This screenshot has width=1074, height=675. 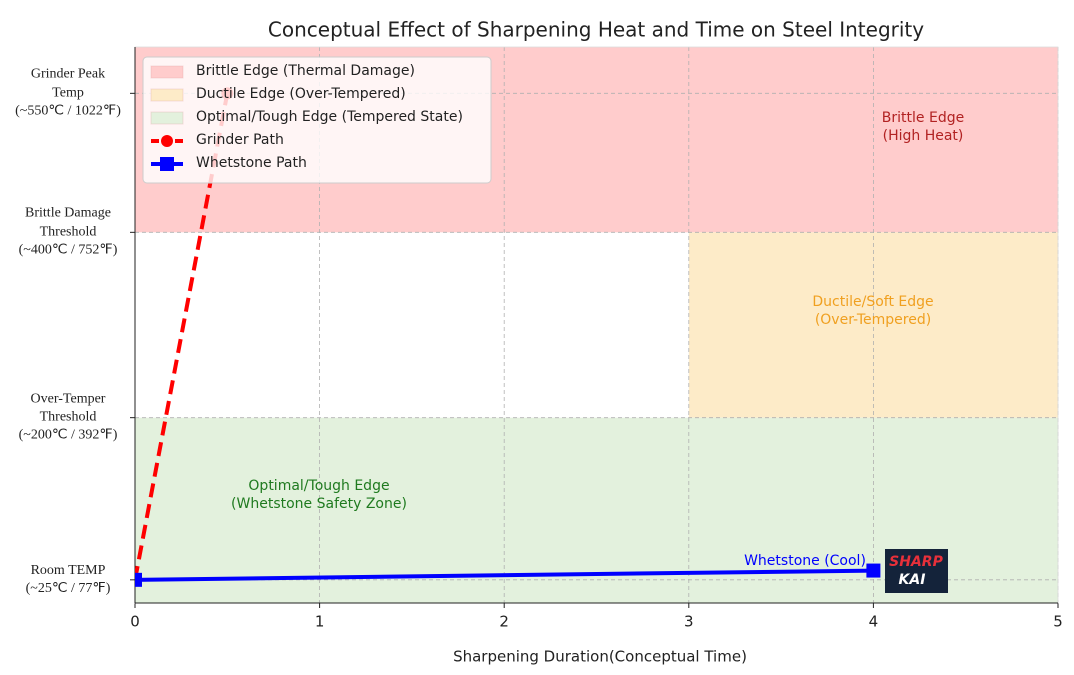 What do you see at coordinates (873, 310) in the screenshot?
I see `annotation: Ductile/Soft Edge (Over-Tempered)` at bounding box center [873, 310].